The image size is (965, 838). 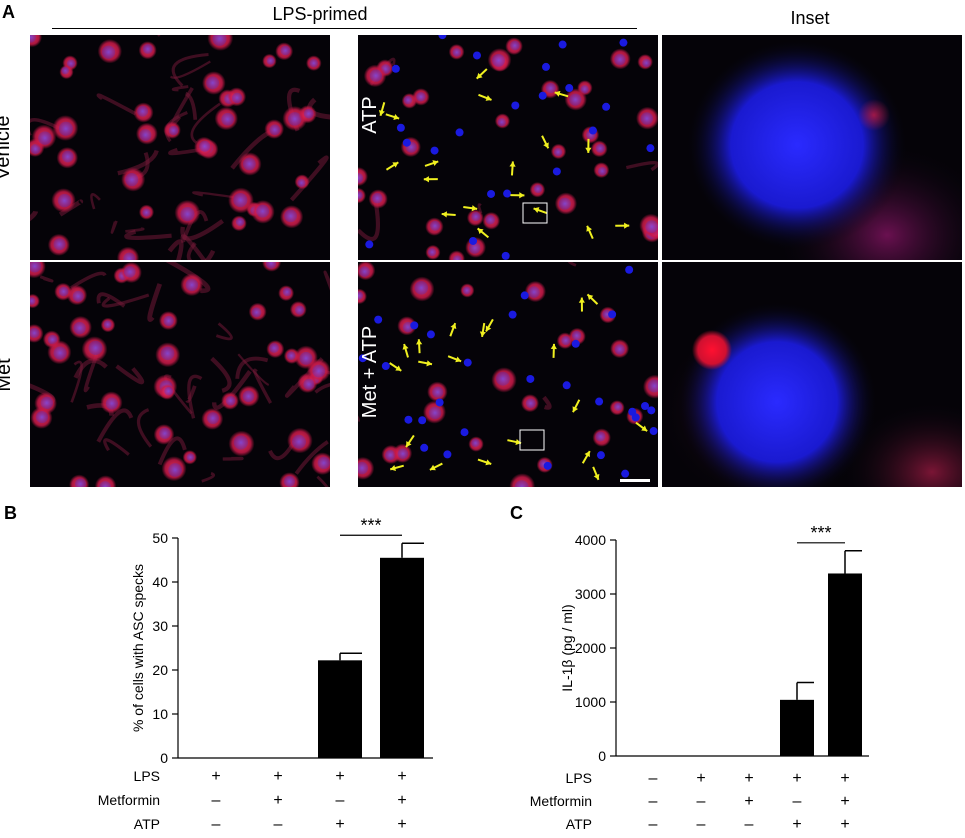 What do you see at coordinates (180, 147) in the screenshot?
I see `micrograph-vehicle` at bounding box center [180, 147].